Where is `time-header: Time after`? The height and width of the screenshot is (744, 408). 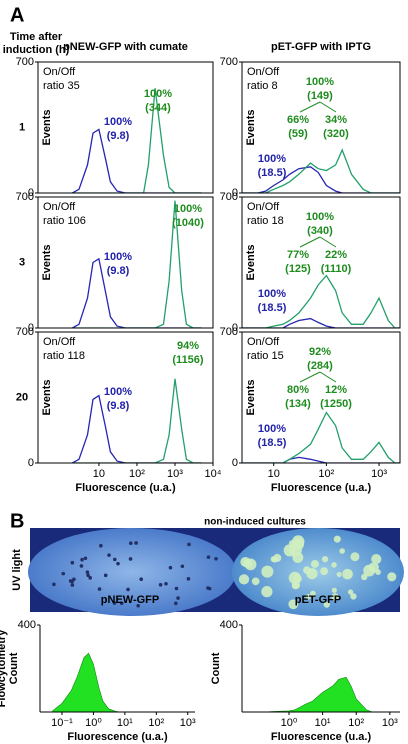 time-header: Time after is located at coordinates (36, 37).